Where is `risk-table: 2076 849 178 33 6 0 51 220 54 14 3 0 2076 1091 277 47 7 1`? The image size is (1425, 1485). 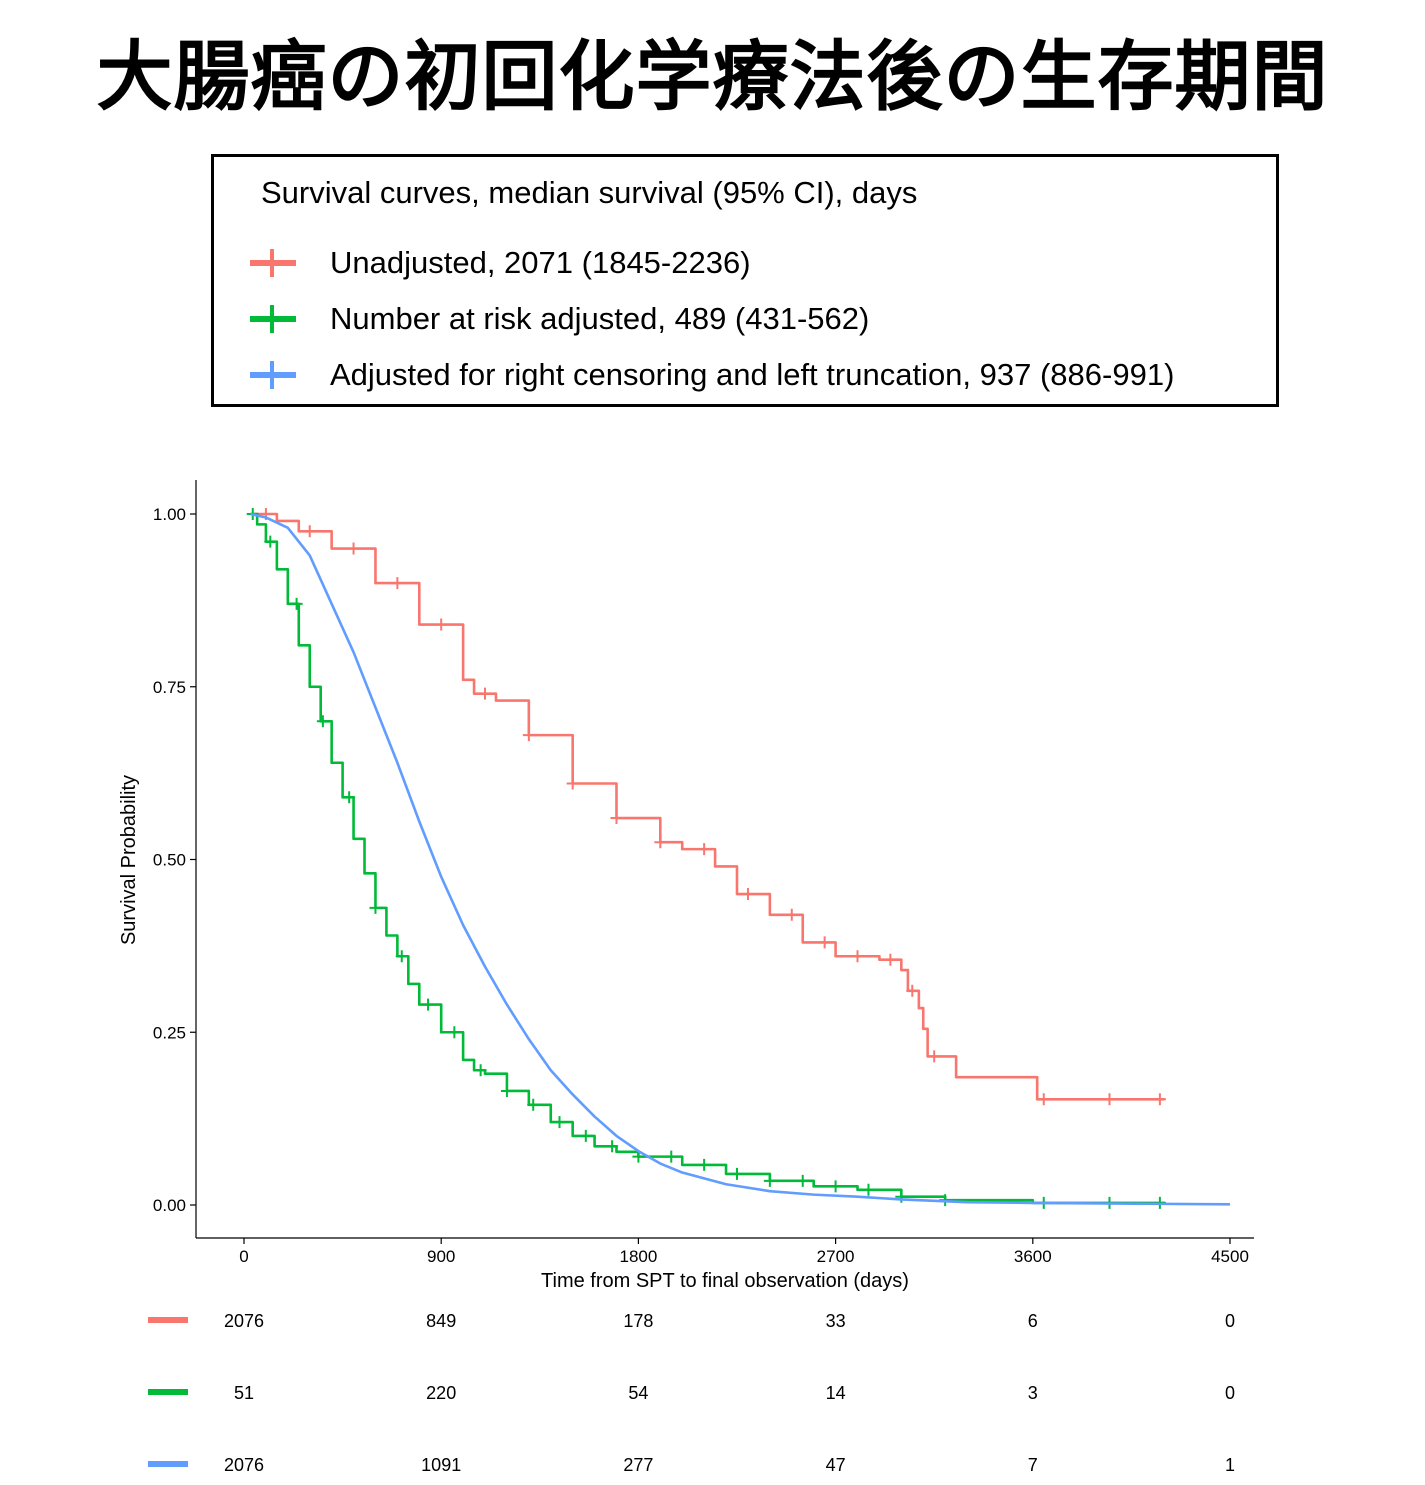
risk-table: 2076 849 178 33 6 0 51 220 54 14 3 0 2076 1091 277 47 7 1 is located at coordinates (691, 1393).